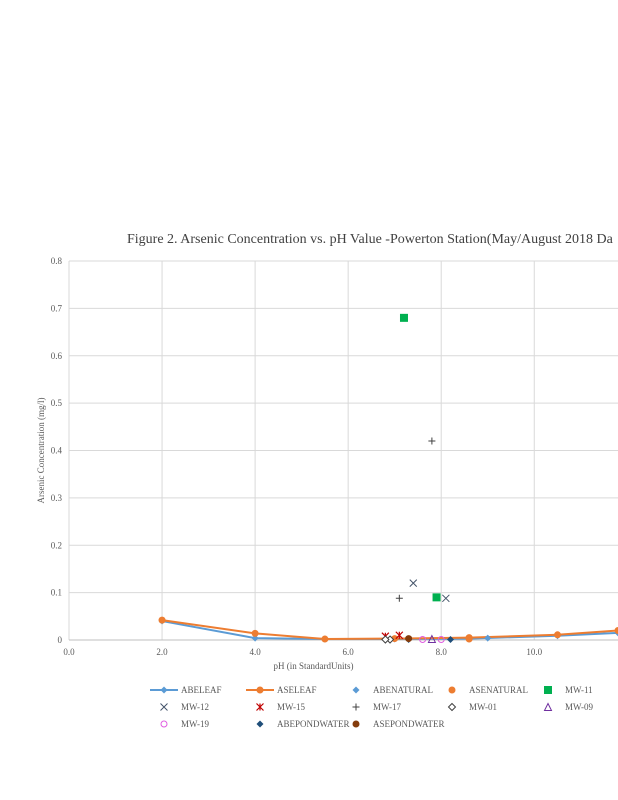 The width and height of the screenshot is (618, 800). I want to click on legend-label: ABEPONDWATER, so click(313, 724).